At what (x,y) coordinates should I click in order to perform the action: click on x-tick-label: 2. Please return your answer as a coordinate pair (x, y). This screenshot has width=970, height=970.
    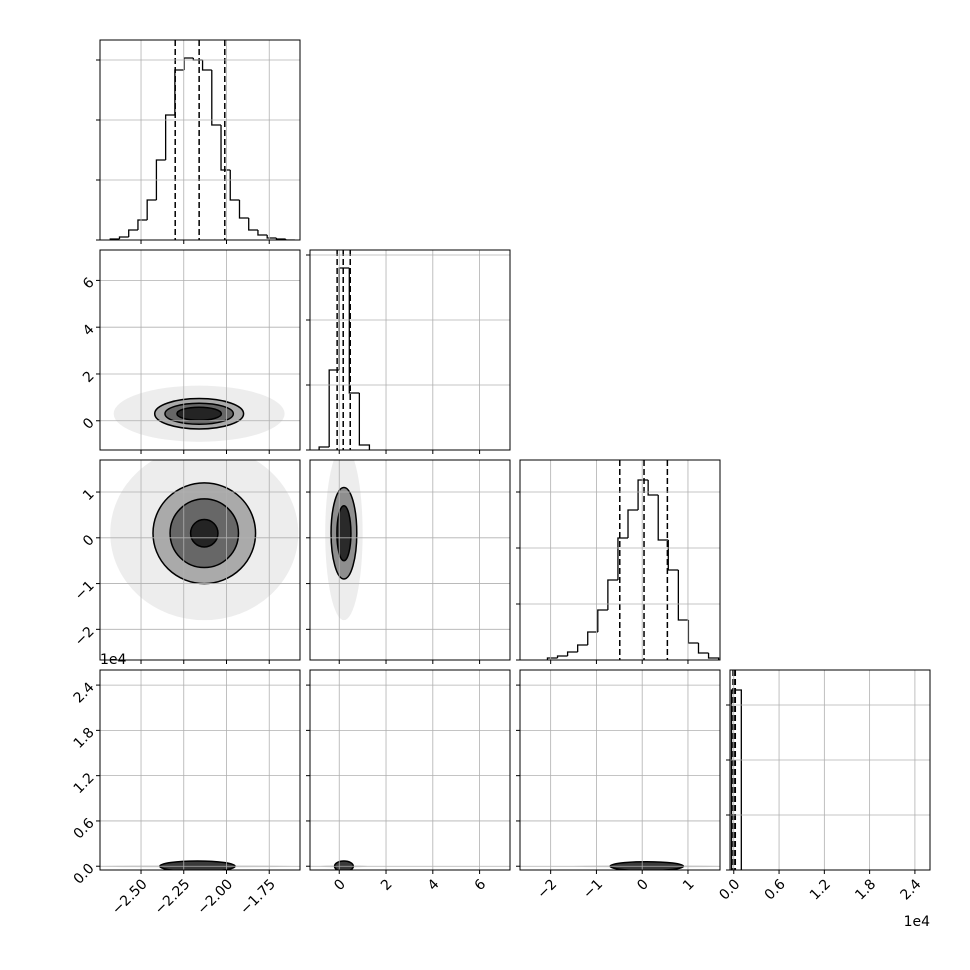
    Looking at the image, I should click on (387, 885).